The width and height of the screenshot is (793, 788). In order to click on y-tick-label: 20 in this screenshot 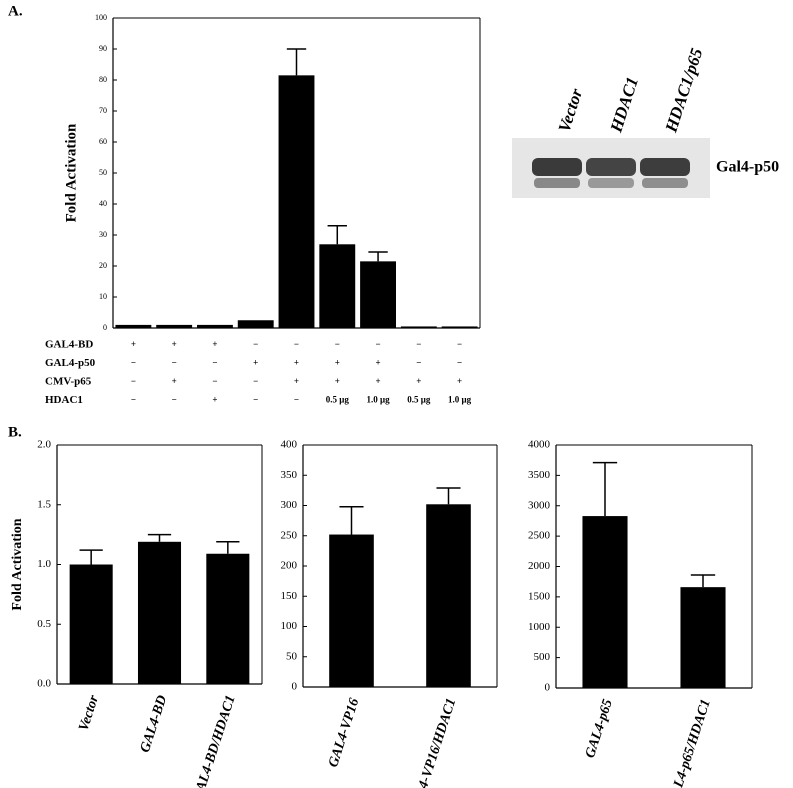, I will do `click(103, 265)`.